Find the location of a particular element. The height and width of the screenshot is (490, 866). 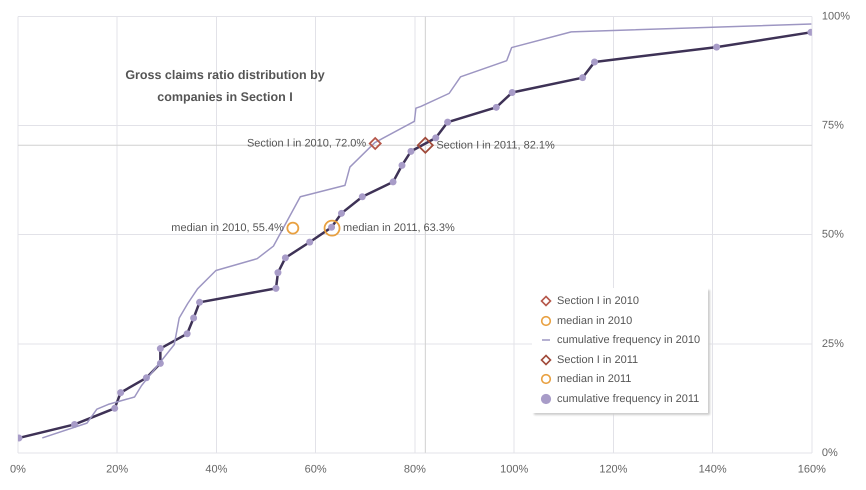

legend-label: cumulative frequency in 2010 is located at coordinates (628, 340).